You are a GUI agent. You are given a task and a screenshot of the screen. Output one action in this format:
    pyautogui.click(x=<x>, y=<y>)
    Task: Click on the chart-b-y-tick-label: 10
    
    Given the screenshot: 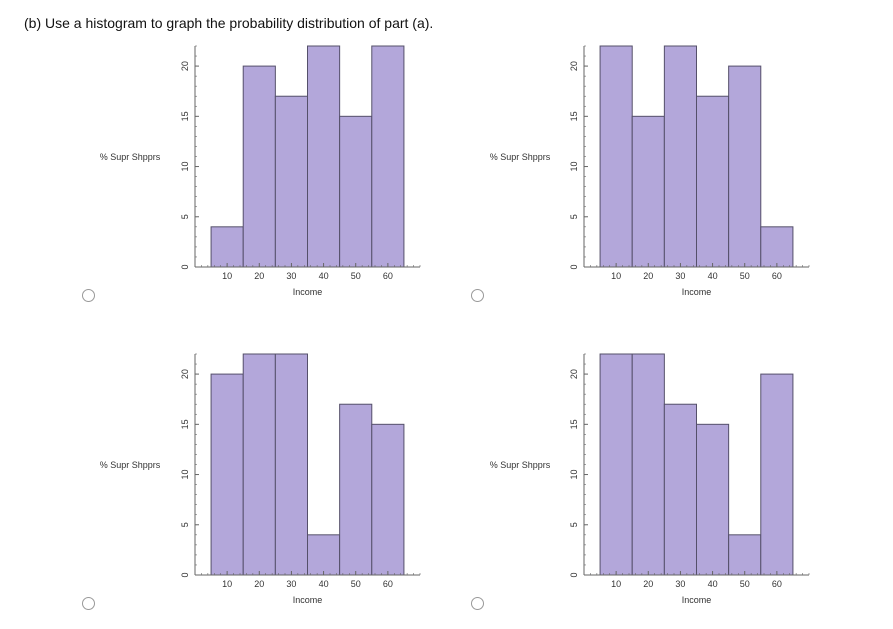 What is the action you would take?
    pyautogui.click(x=574, y=167)
    